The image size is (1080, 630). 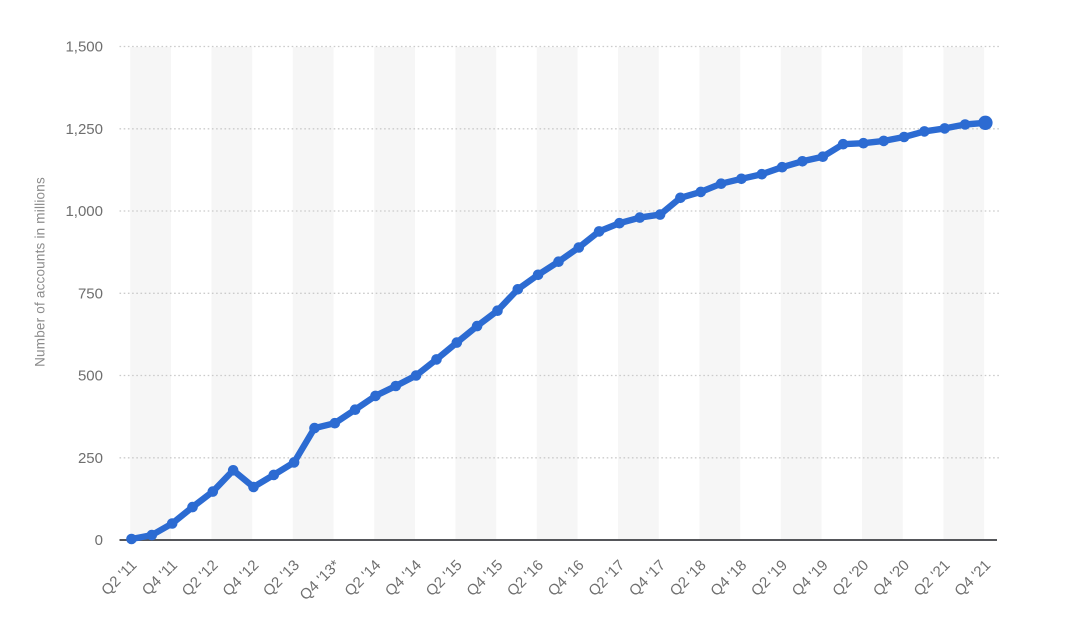 What do you see at coordinates (647, 578) in the screenshot?
I see `x-tick-label: Q4 '17` at bounding box center [647, 578].